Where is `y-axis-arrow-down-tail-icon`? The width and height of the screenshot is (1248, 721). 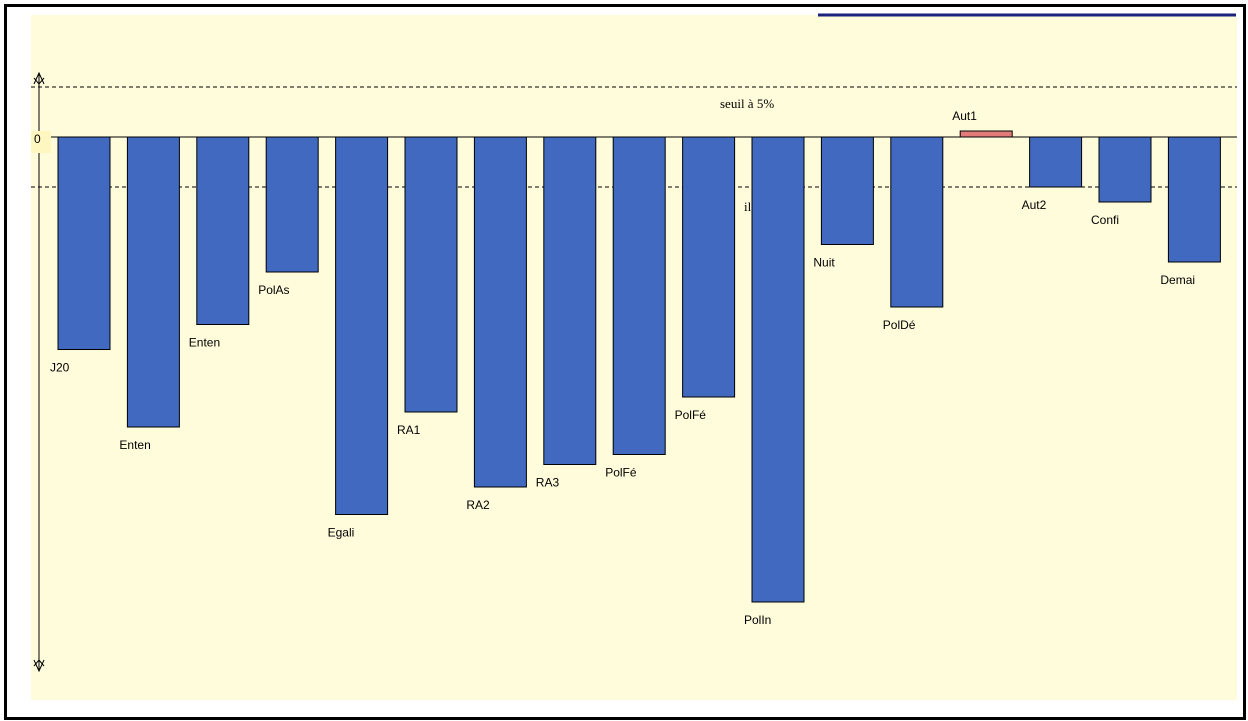 y-axis-arrow-down-tail-icon is located at coordinates (39, 663).